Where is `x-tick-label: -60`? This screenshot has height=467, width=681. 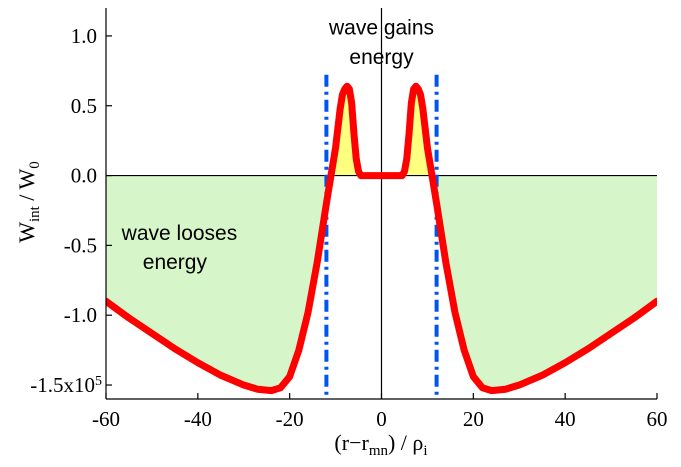
x-tick-label: -60 is located at coordinates (106, 419).